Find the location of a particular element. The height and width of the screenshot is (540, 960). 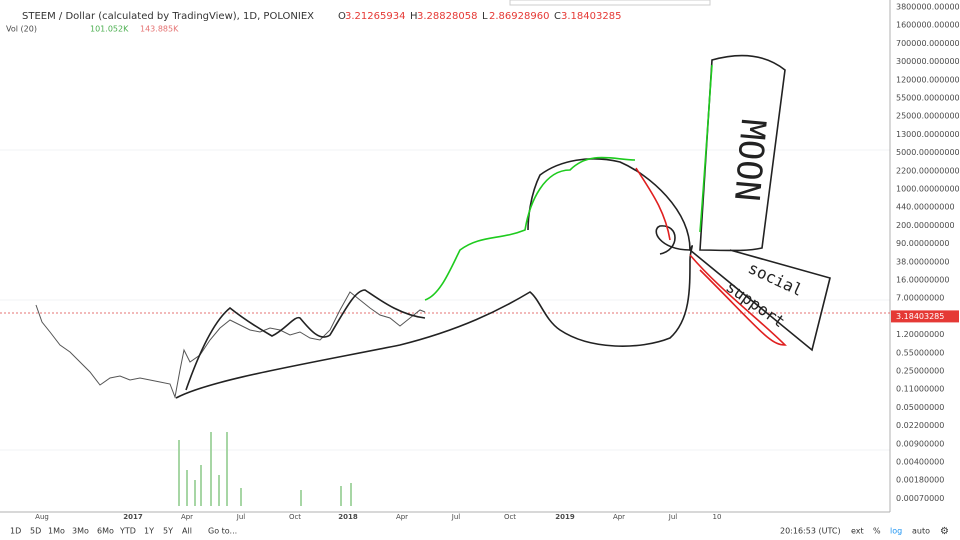

settings-icon: ⚙ is located at coordinates (944, 531).